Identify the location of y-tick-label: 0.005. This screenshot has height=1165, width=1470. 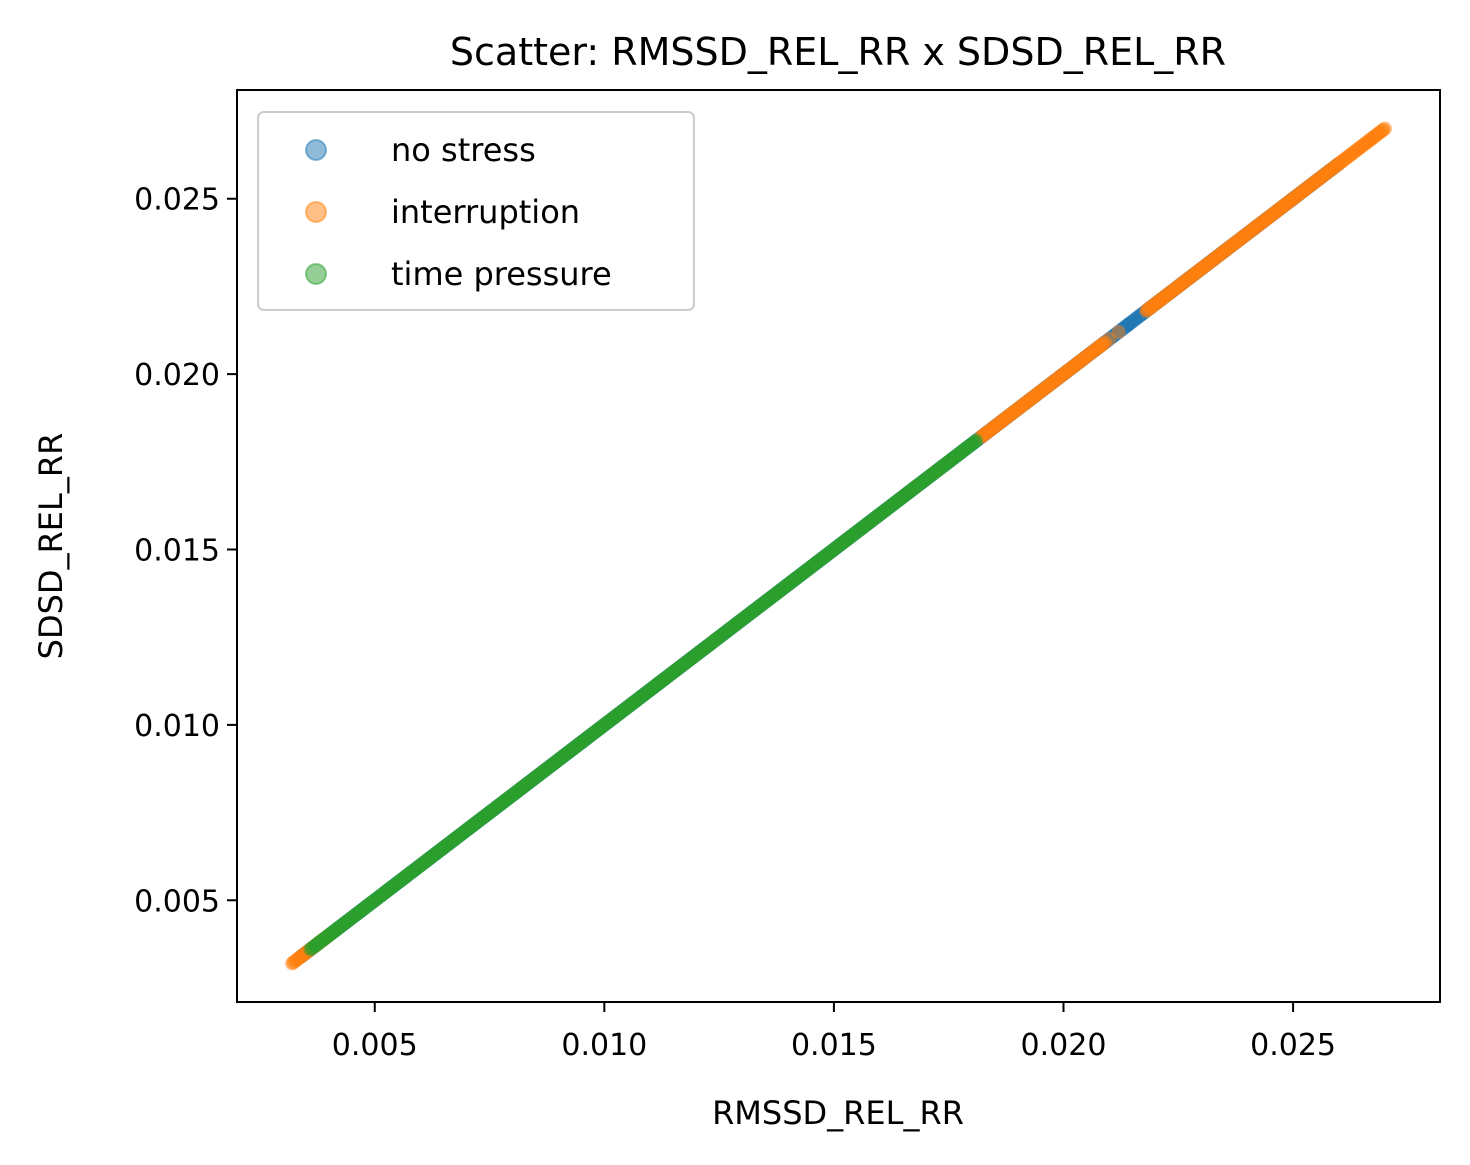
(177, 901).